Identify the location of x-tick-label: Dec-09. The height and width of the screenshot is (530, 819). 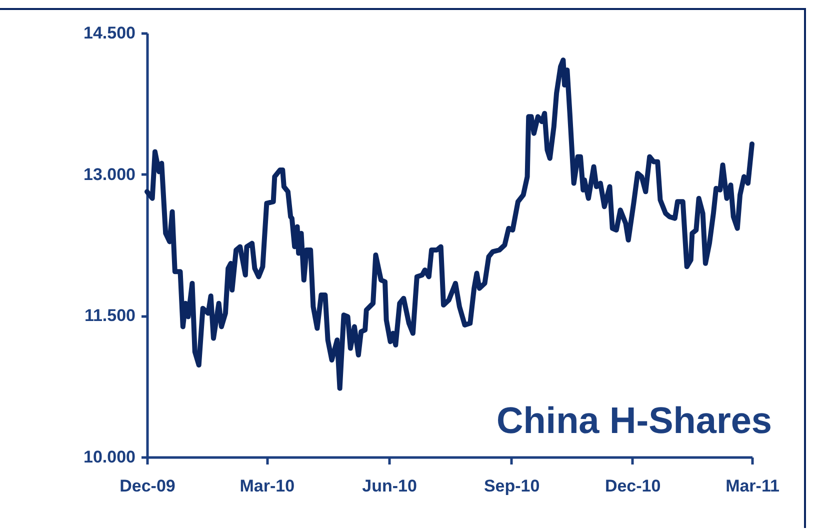
(148, 486).